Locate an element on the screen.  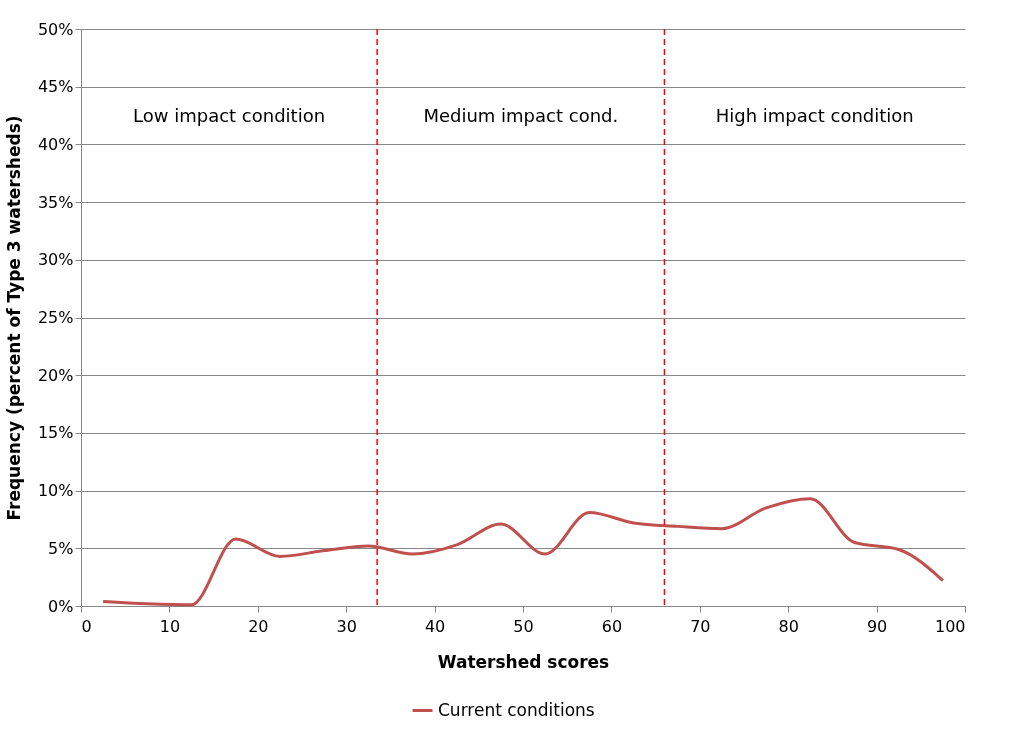
y-tick-label: 10% is located at coordinates (55, 491).